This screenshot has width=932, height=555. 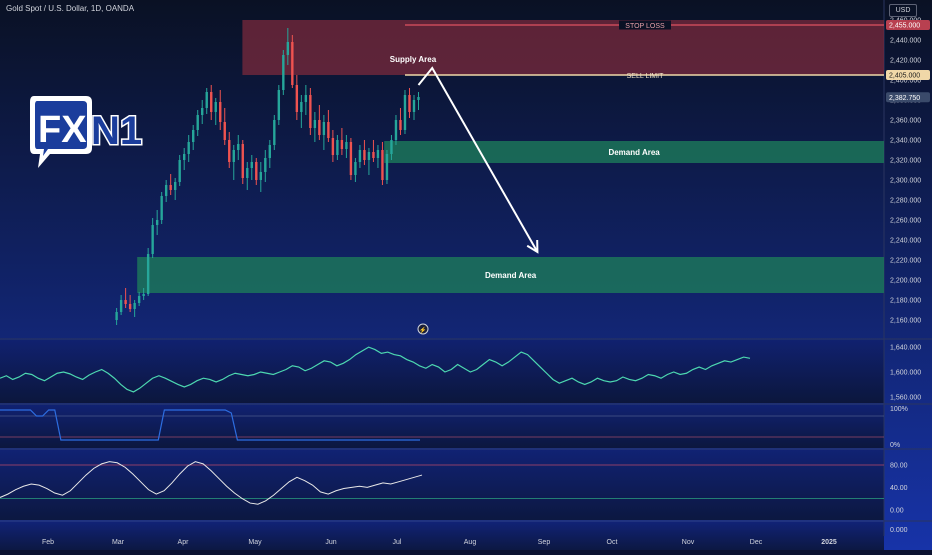 I want to click on price-tick-label: 2,180.000, so click(x=905, y=301).